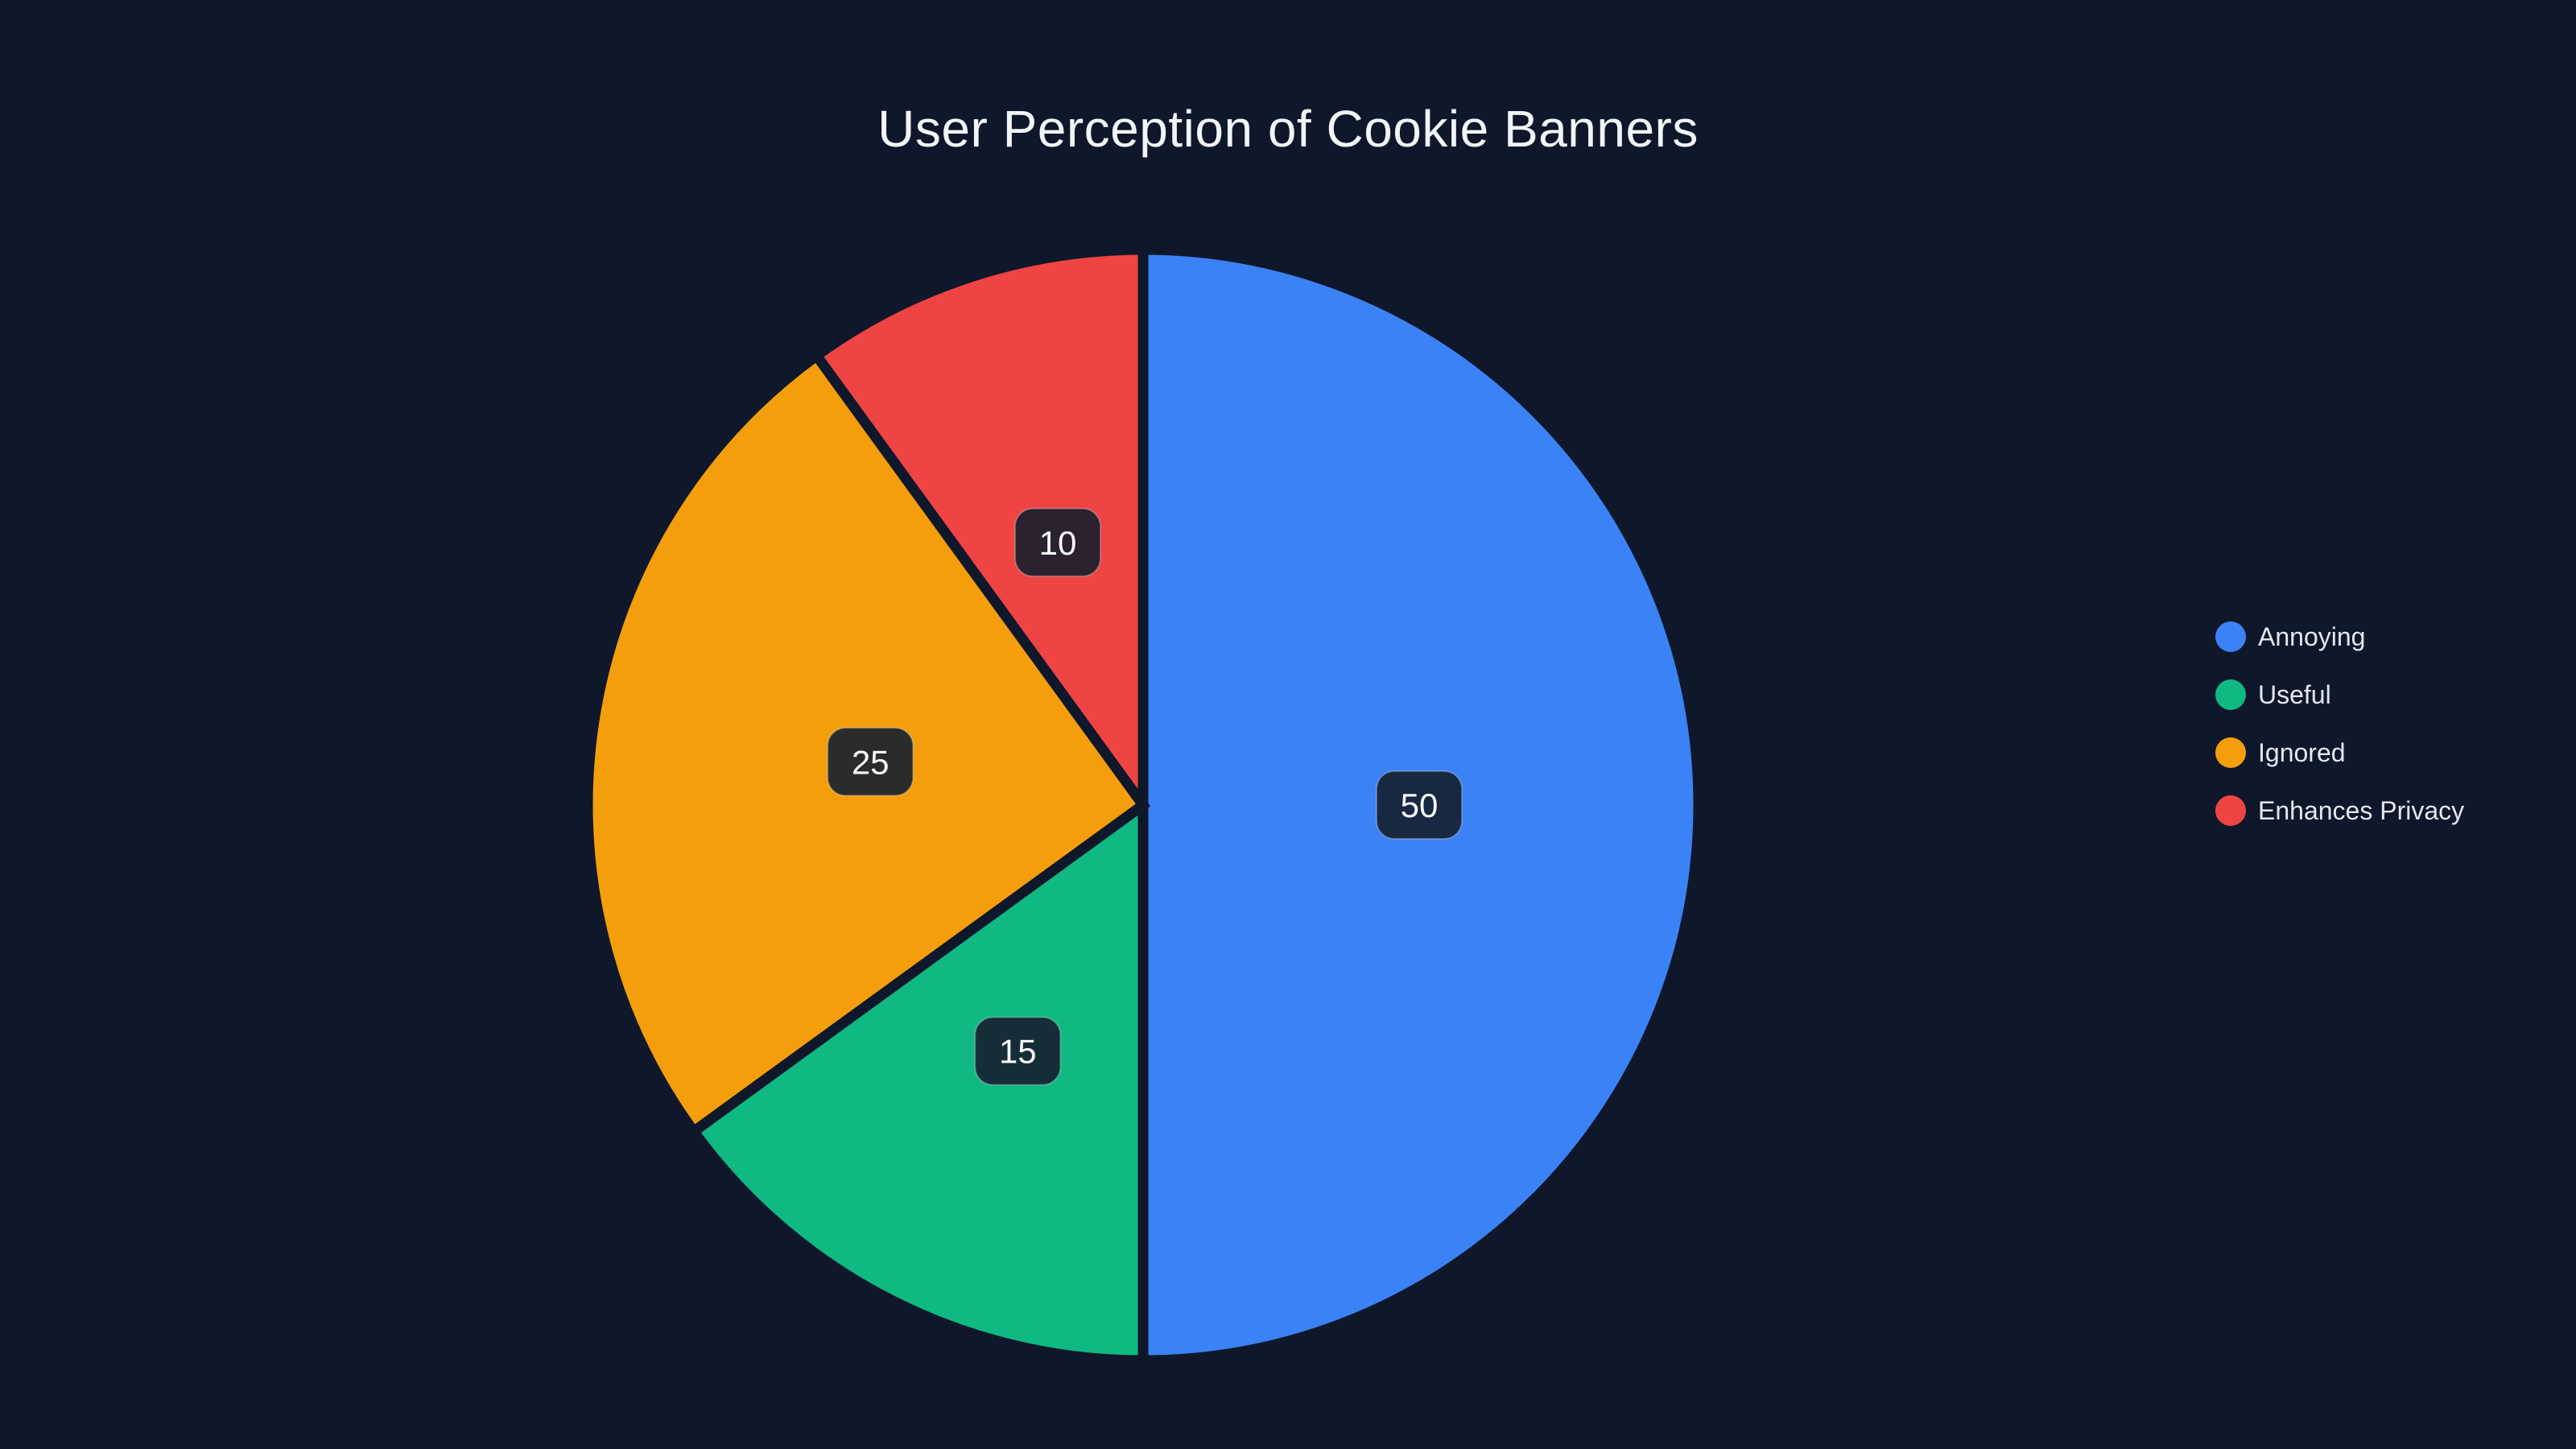  What do you see at coordinates (2312, 636) in the screenshot?
I see `legend-item-label: Annoying` at bounding box center [2312, 636].